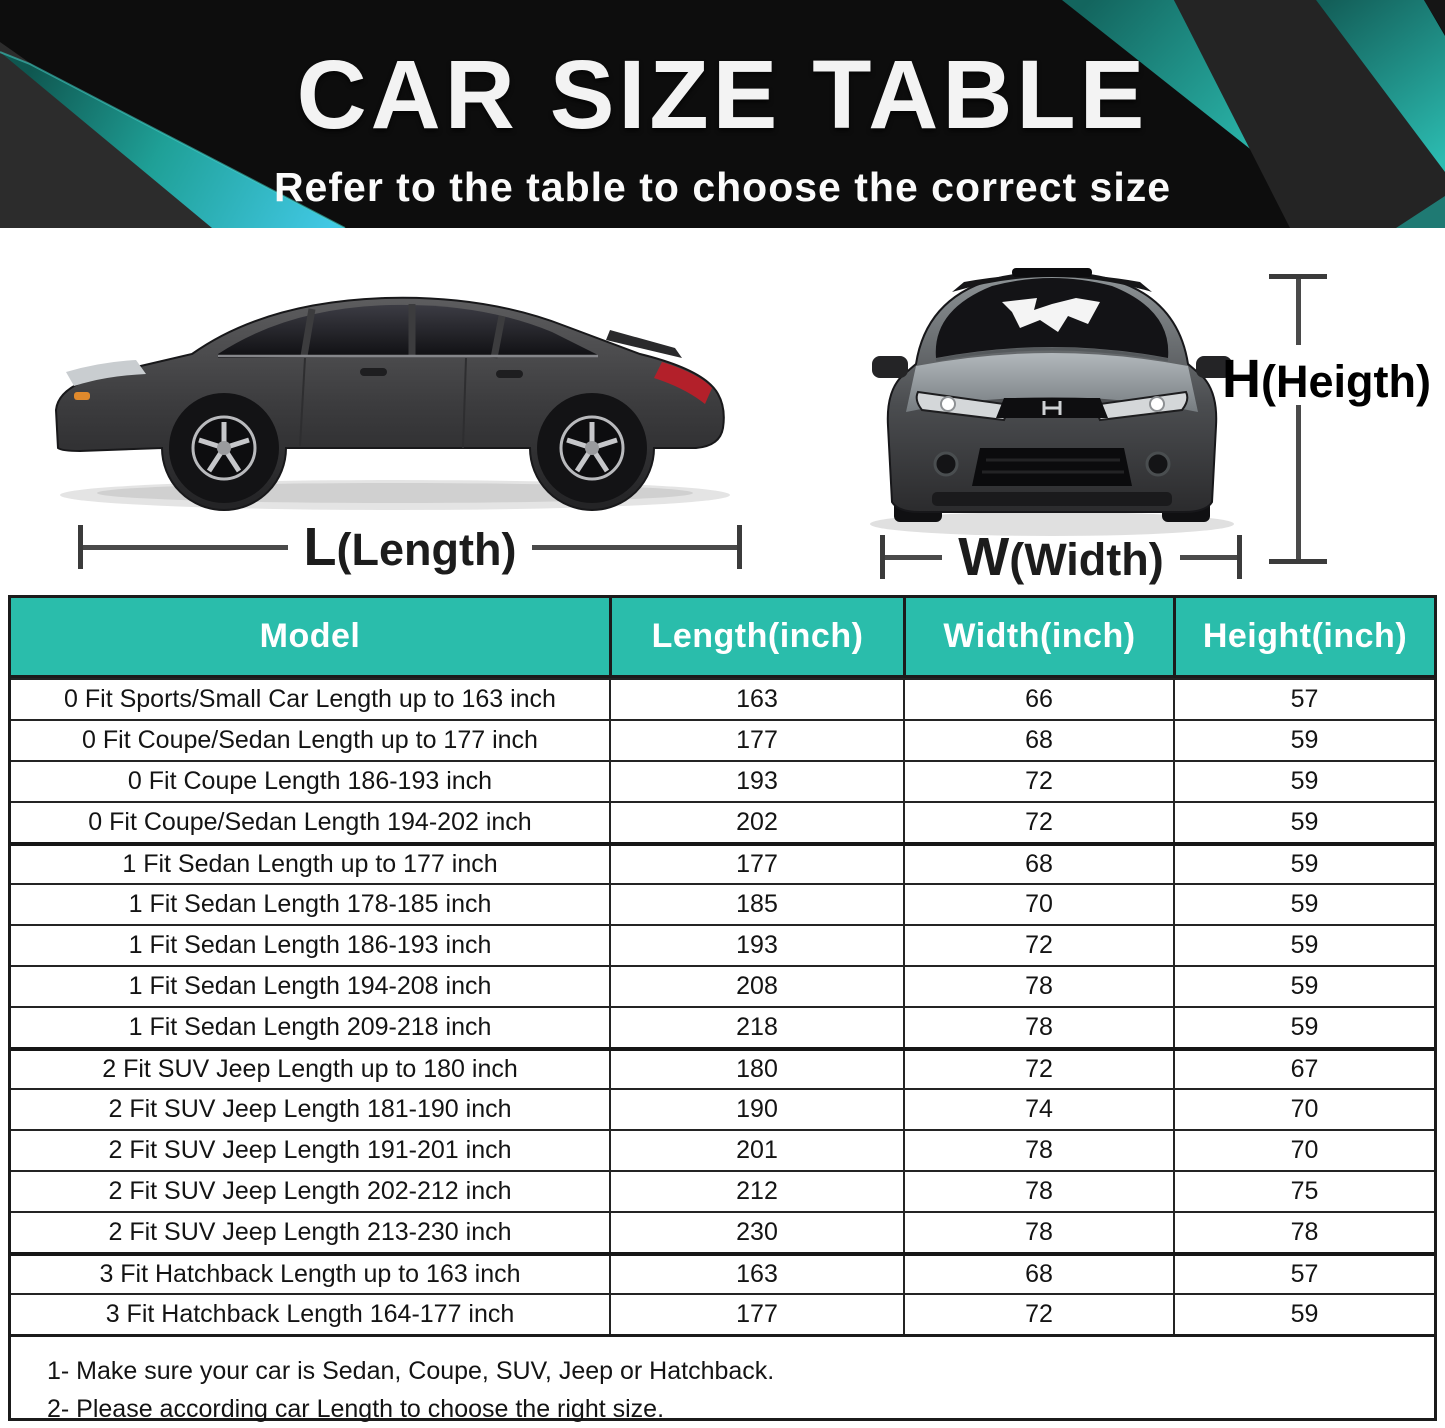 The height and width of the screenshot is (1428, 1445). I want to click on cell-height: 67, so click(1303, 1069).